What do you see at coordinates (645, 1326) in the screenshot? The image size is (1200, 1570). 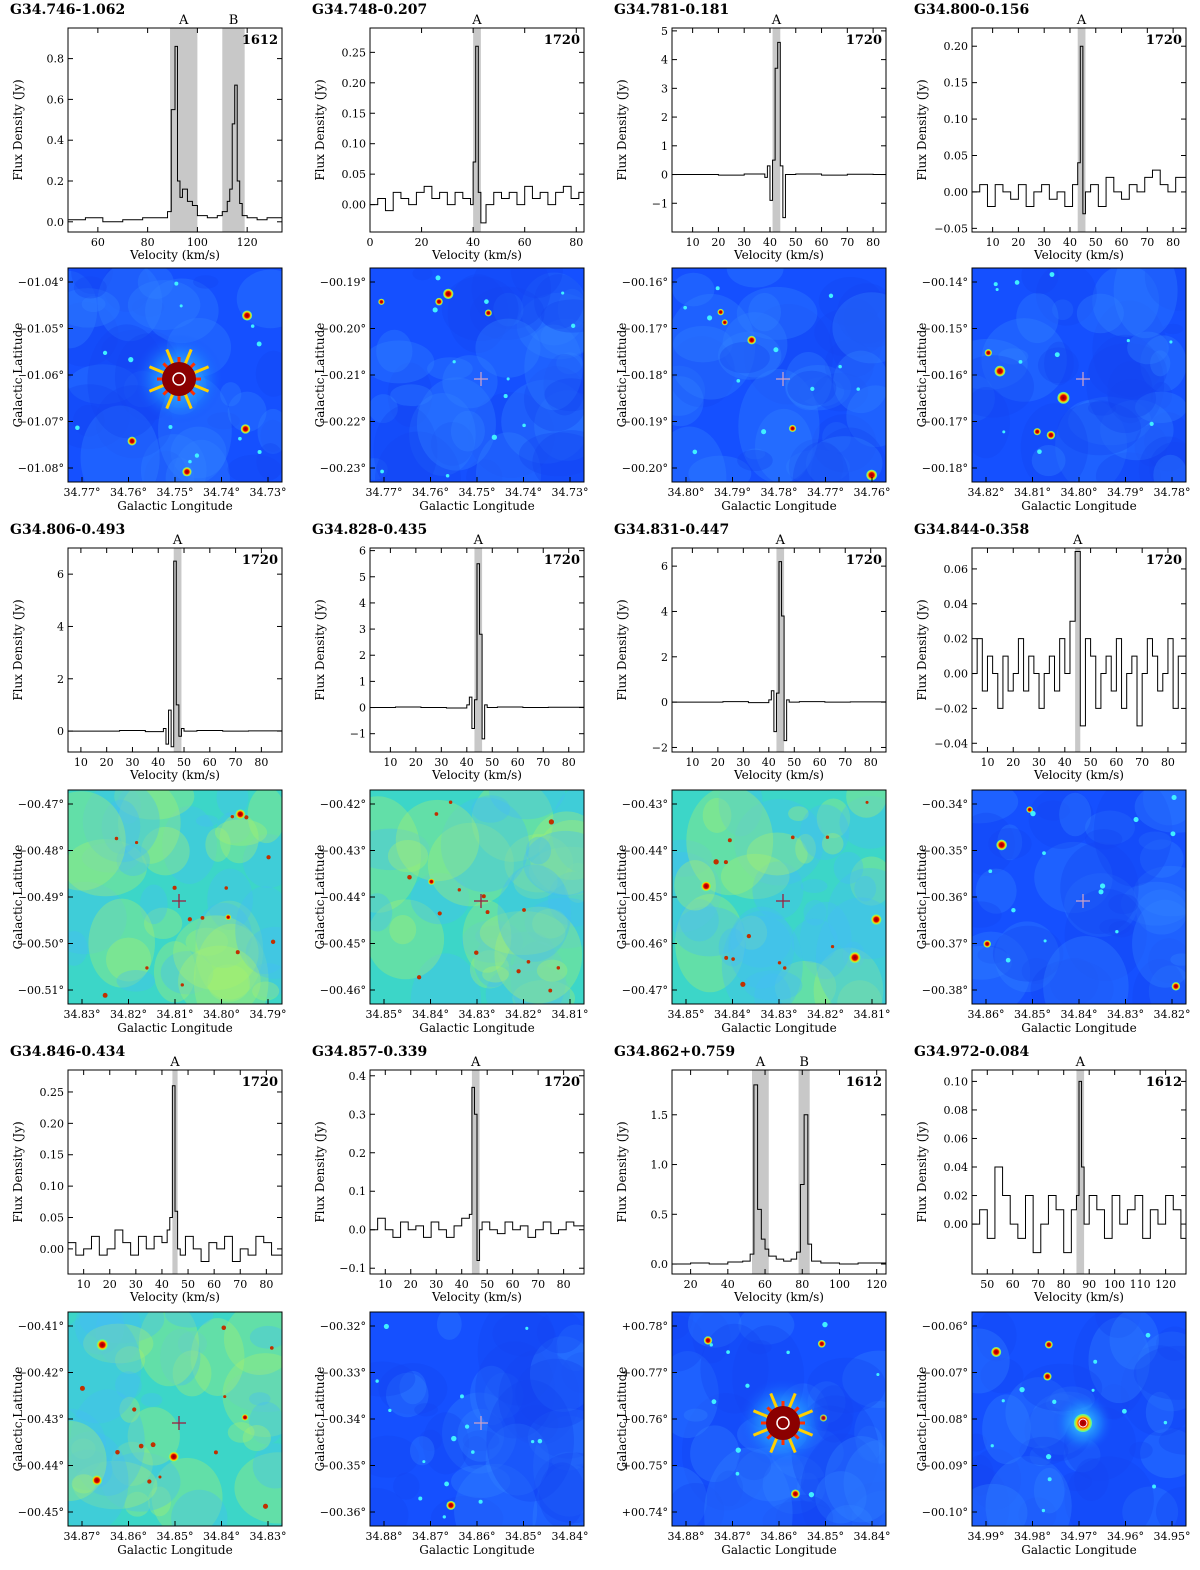 I see `map-y-tick-label: +00.78°` at bounding box center [645, 1326].